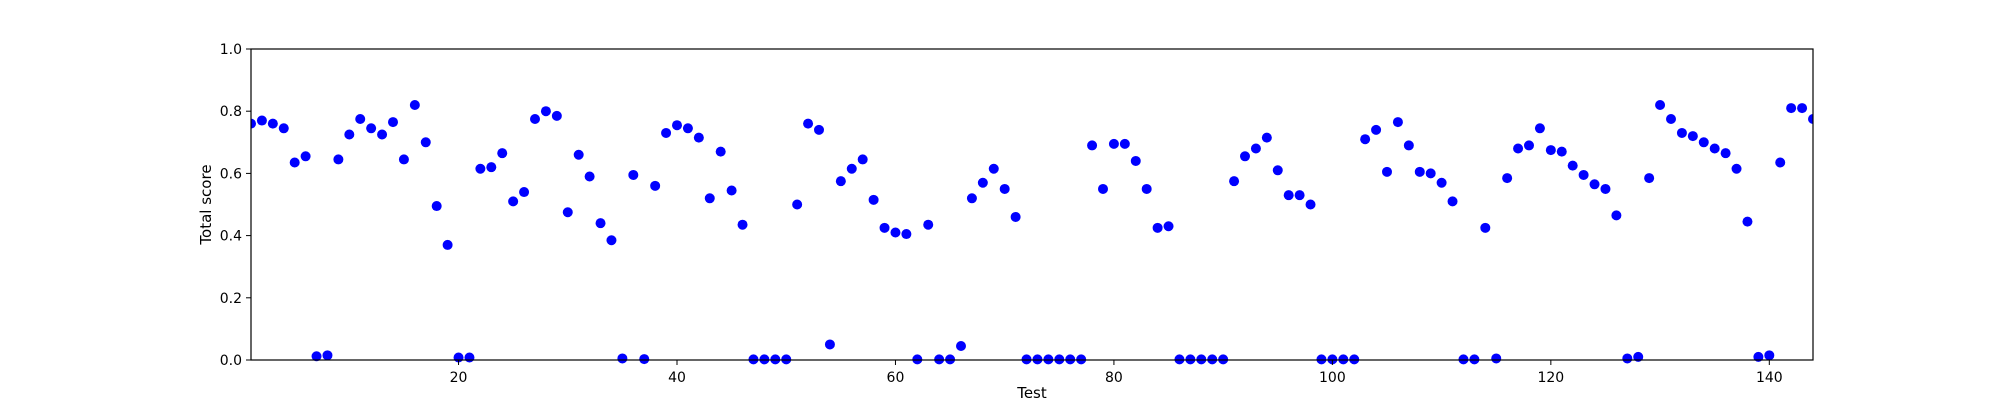  What do you see at coordinates (1769, 378) in the screenshot?
I see `x-tick-label: 140` at bounding box center [1769, 378].